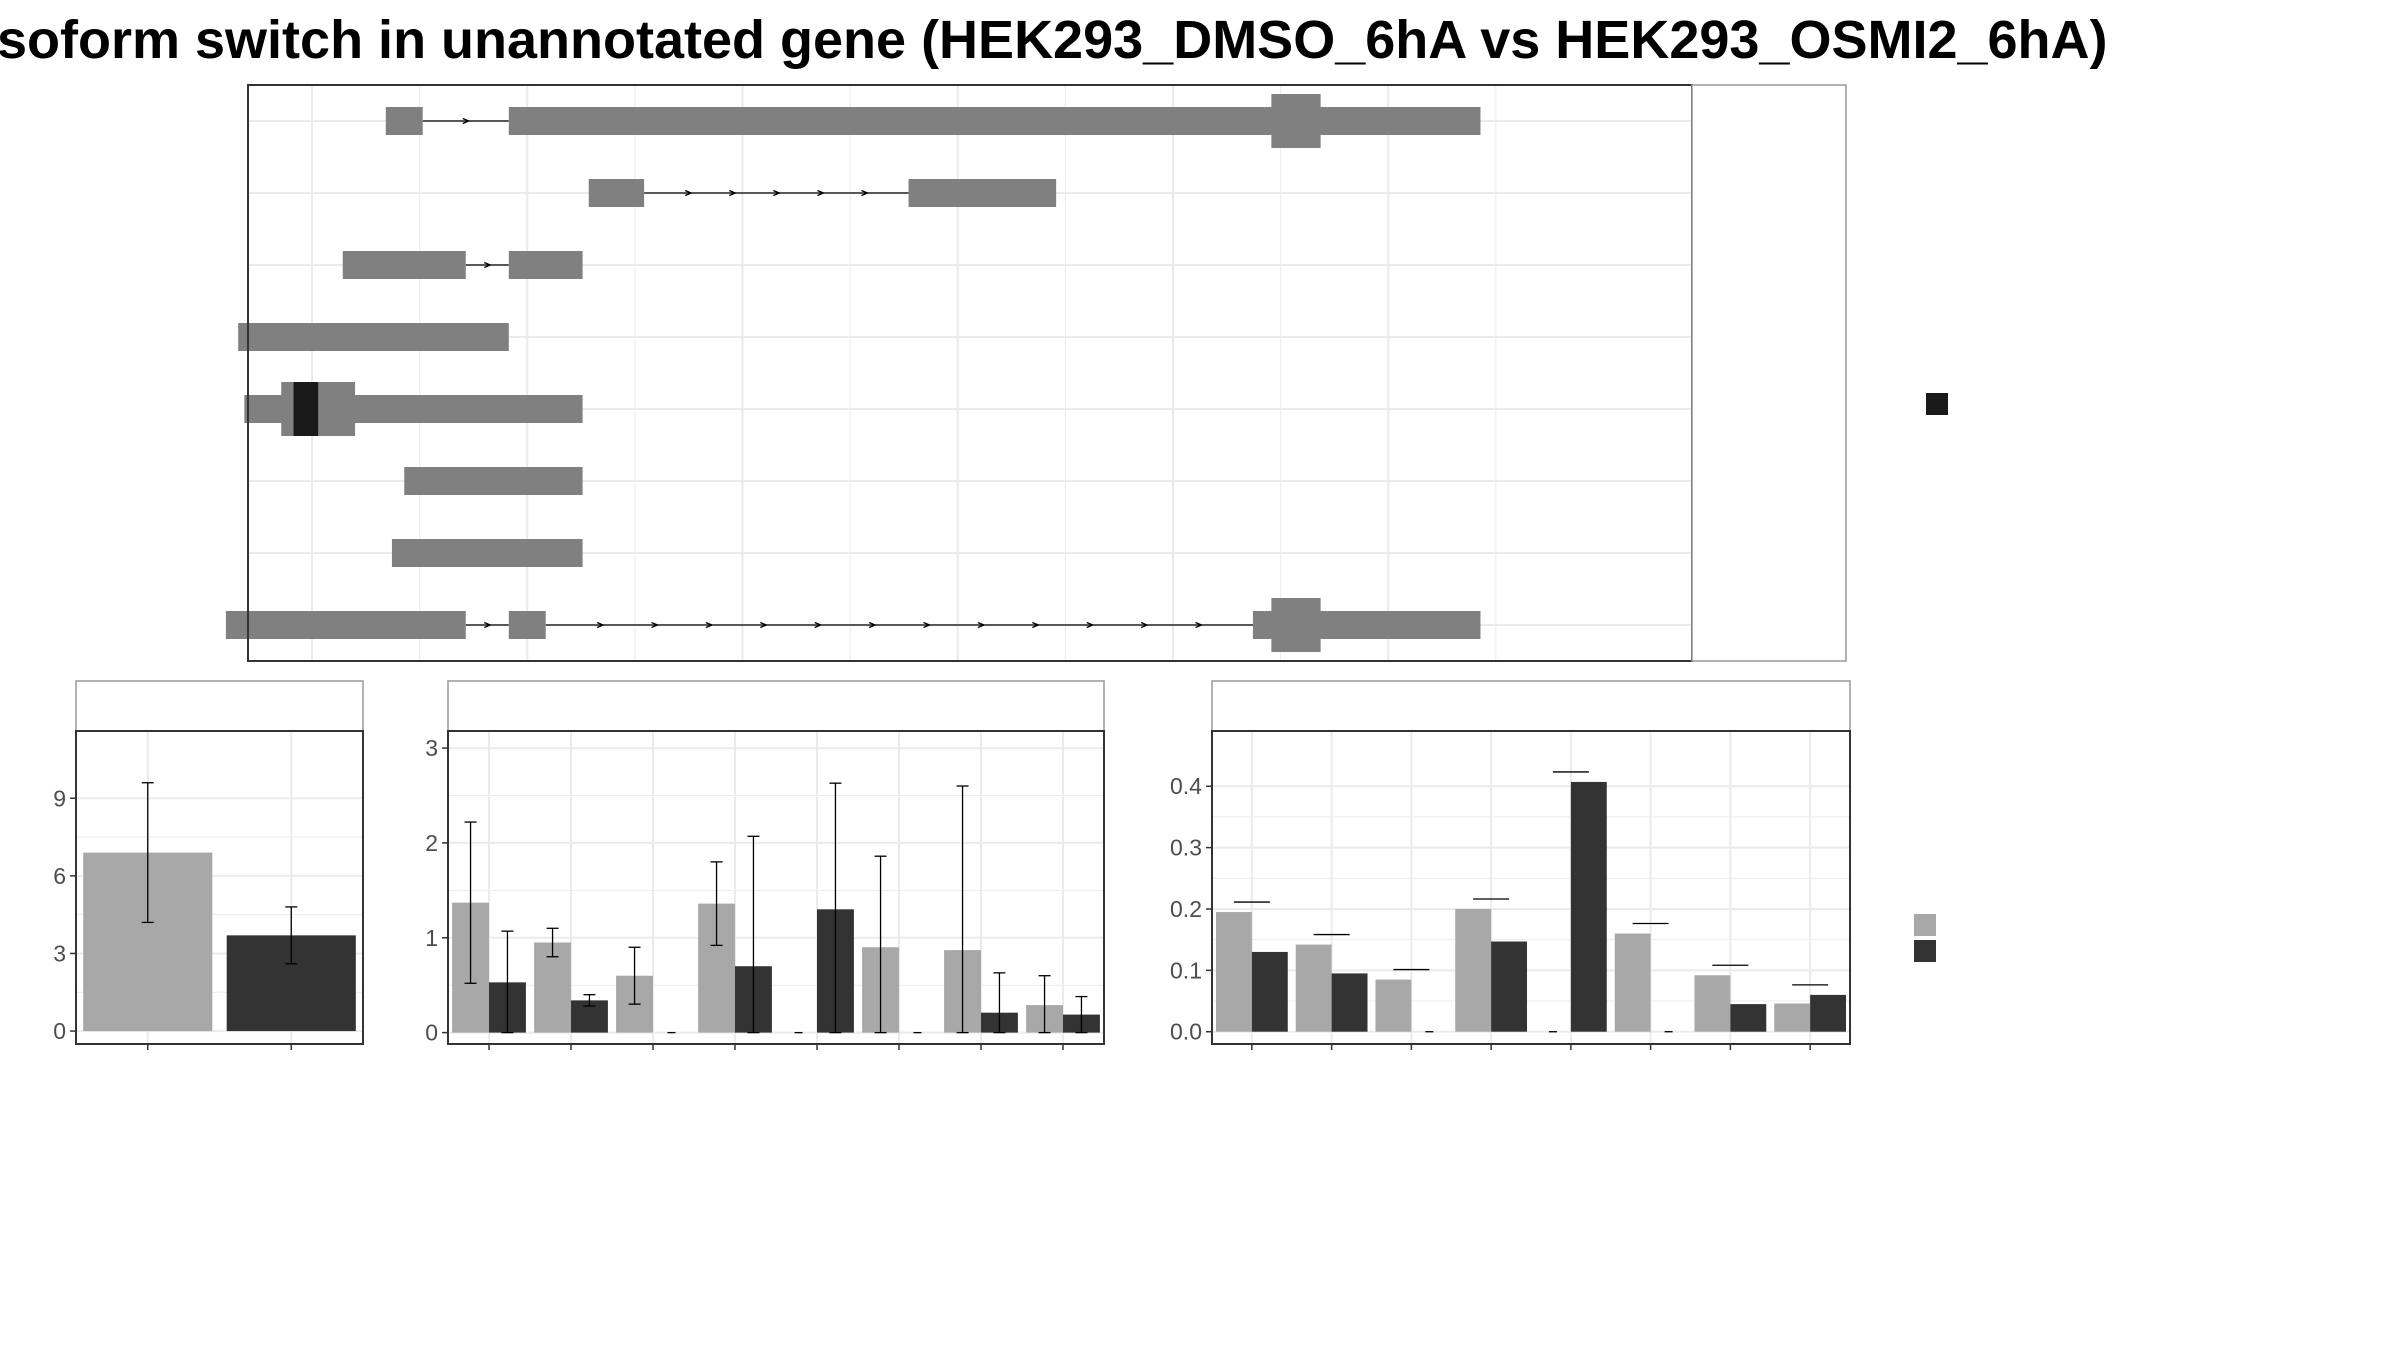 The width and height of the screenshot is (2400, 1350). I want to click on y-tick-label: 6, so click(59, 876).